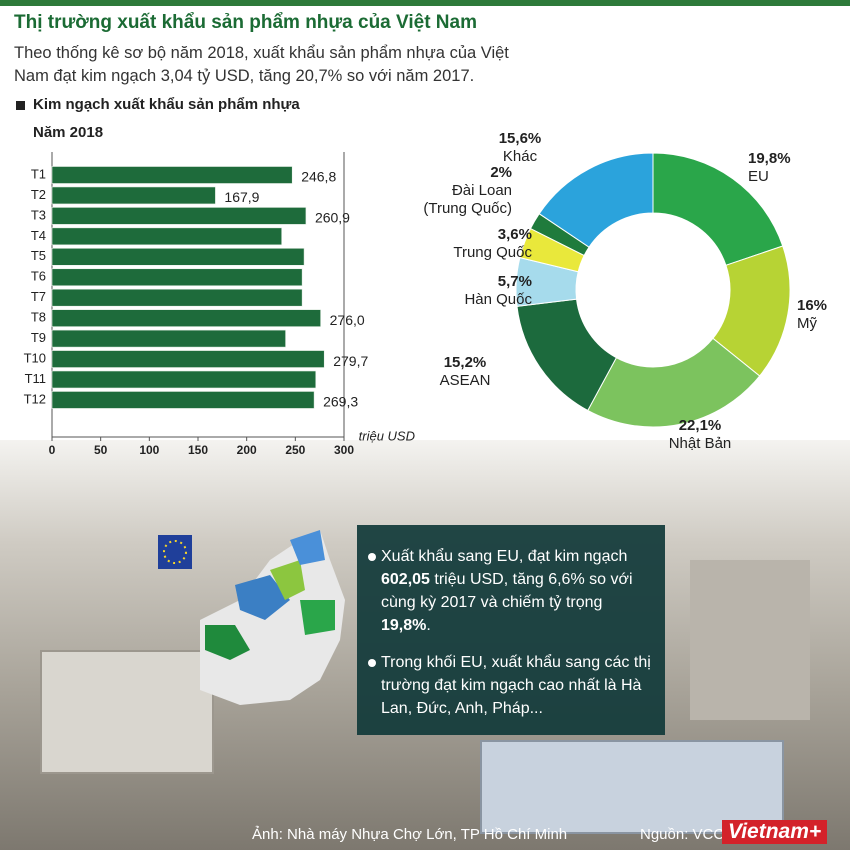  I want to click on slice-label: 15,2% ASEAN, so click(465, 372).